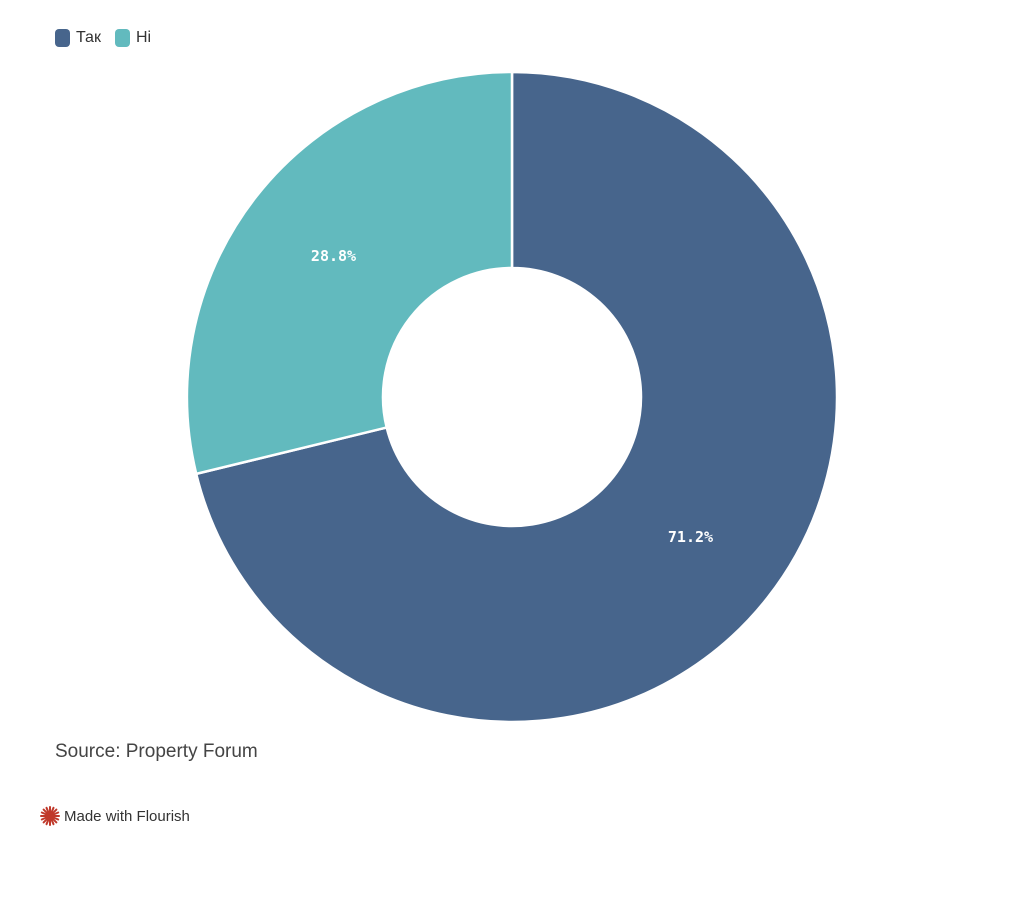 This screenshot has width=1024, height=898. I want to click on source-note: Source: Property Forum, so click(156, 751).